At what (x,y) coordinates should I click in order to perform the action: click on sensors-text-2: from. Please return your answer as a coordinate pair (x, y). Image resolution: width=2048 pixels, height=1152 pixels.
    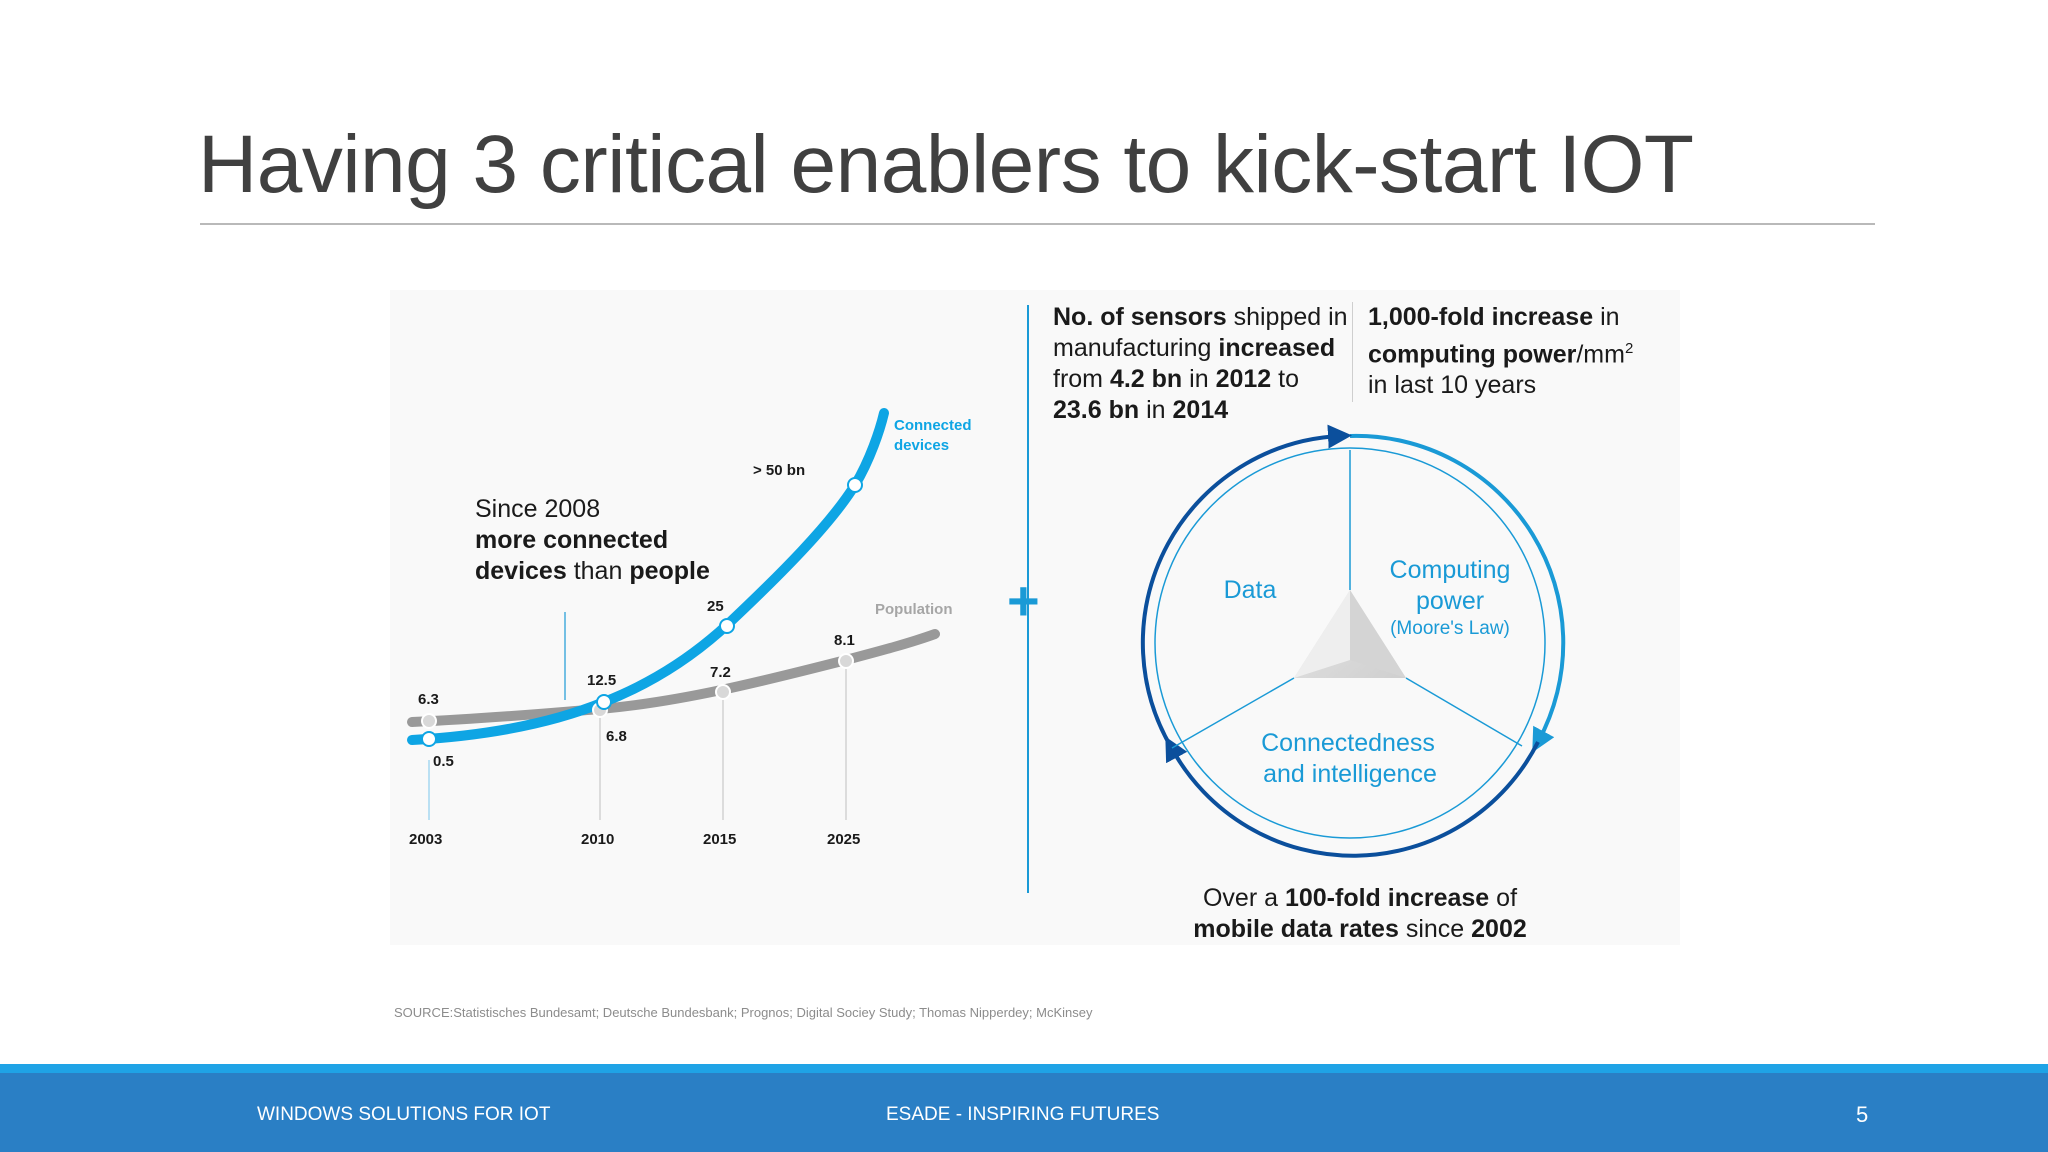
    Looking at the image, I should click on (1081, 379).